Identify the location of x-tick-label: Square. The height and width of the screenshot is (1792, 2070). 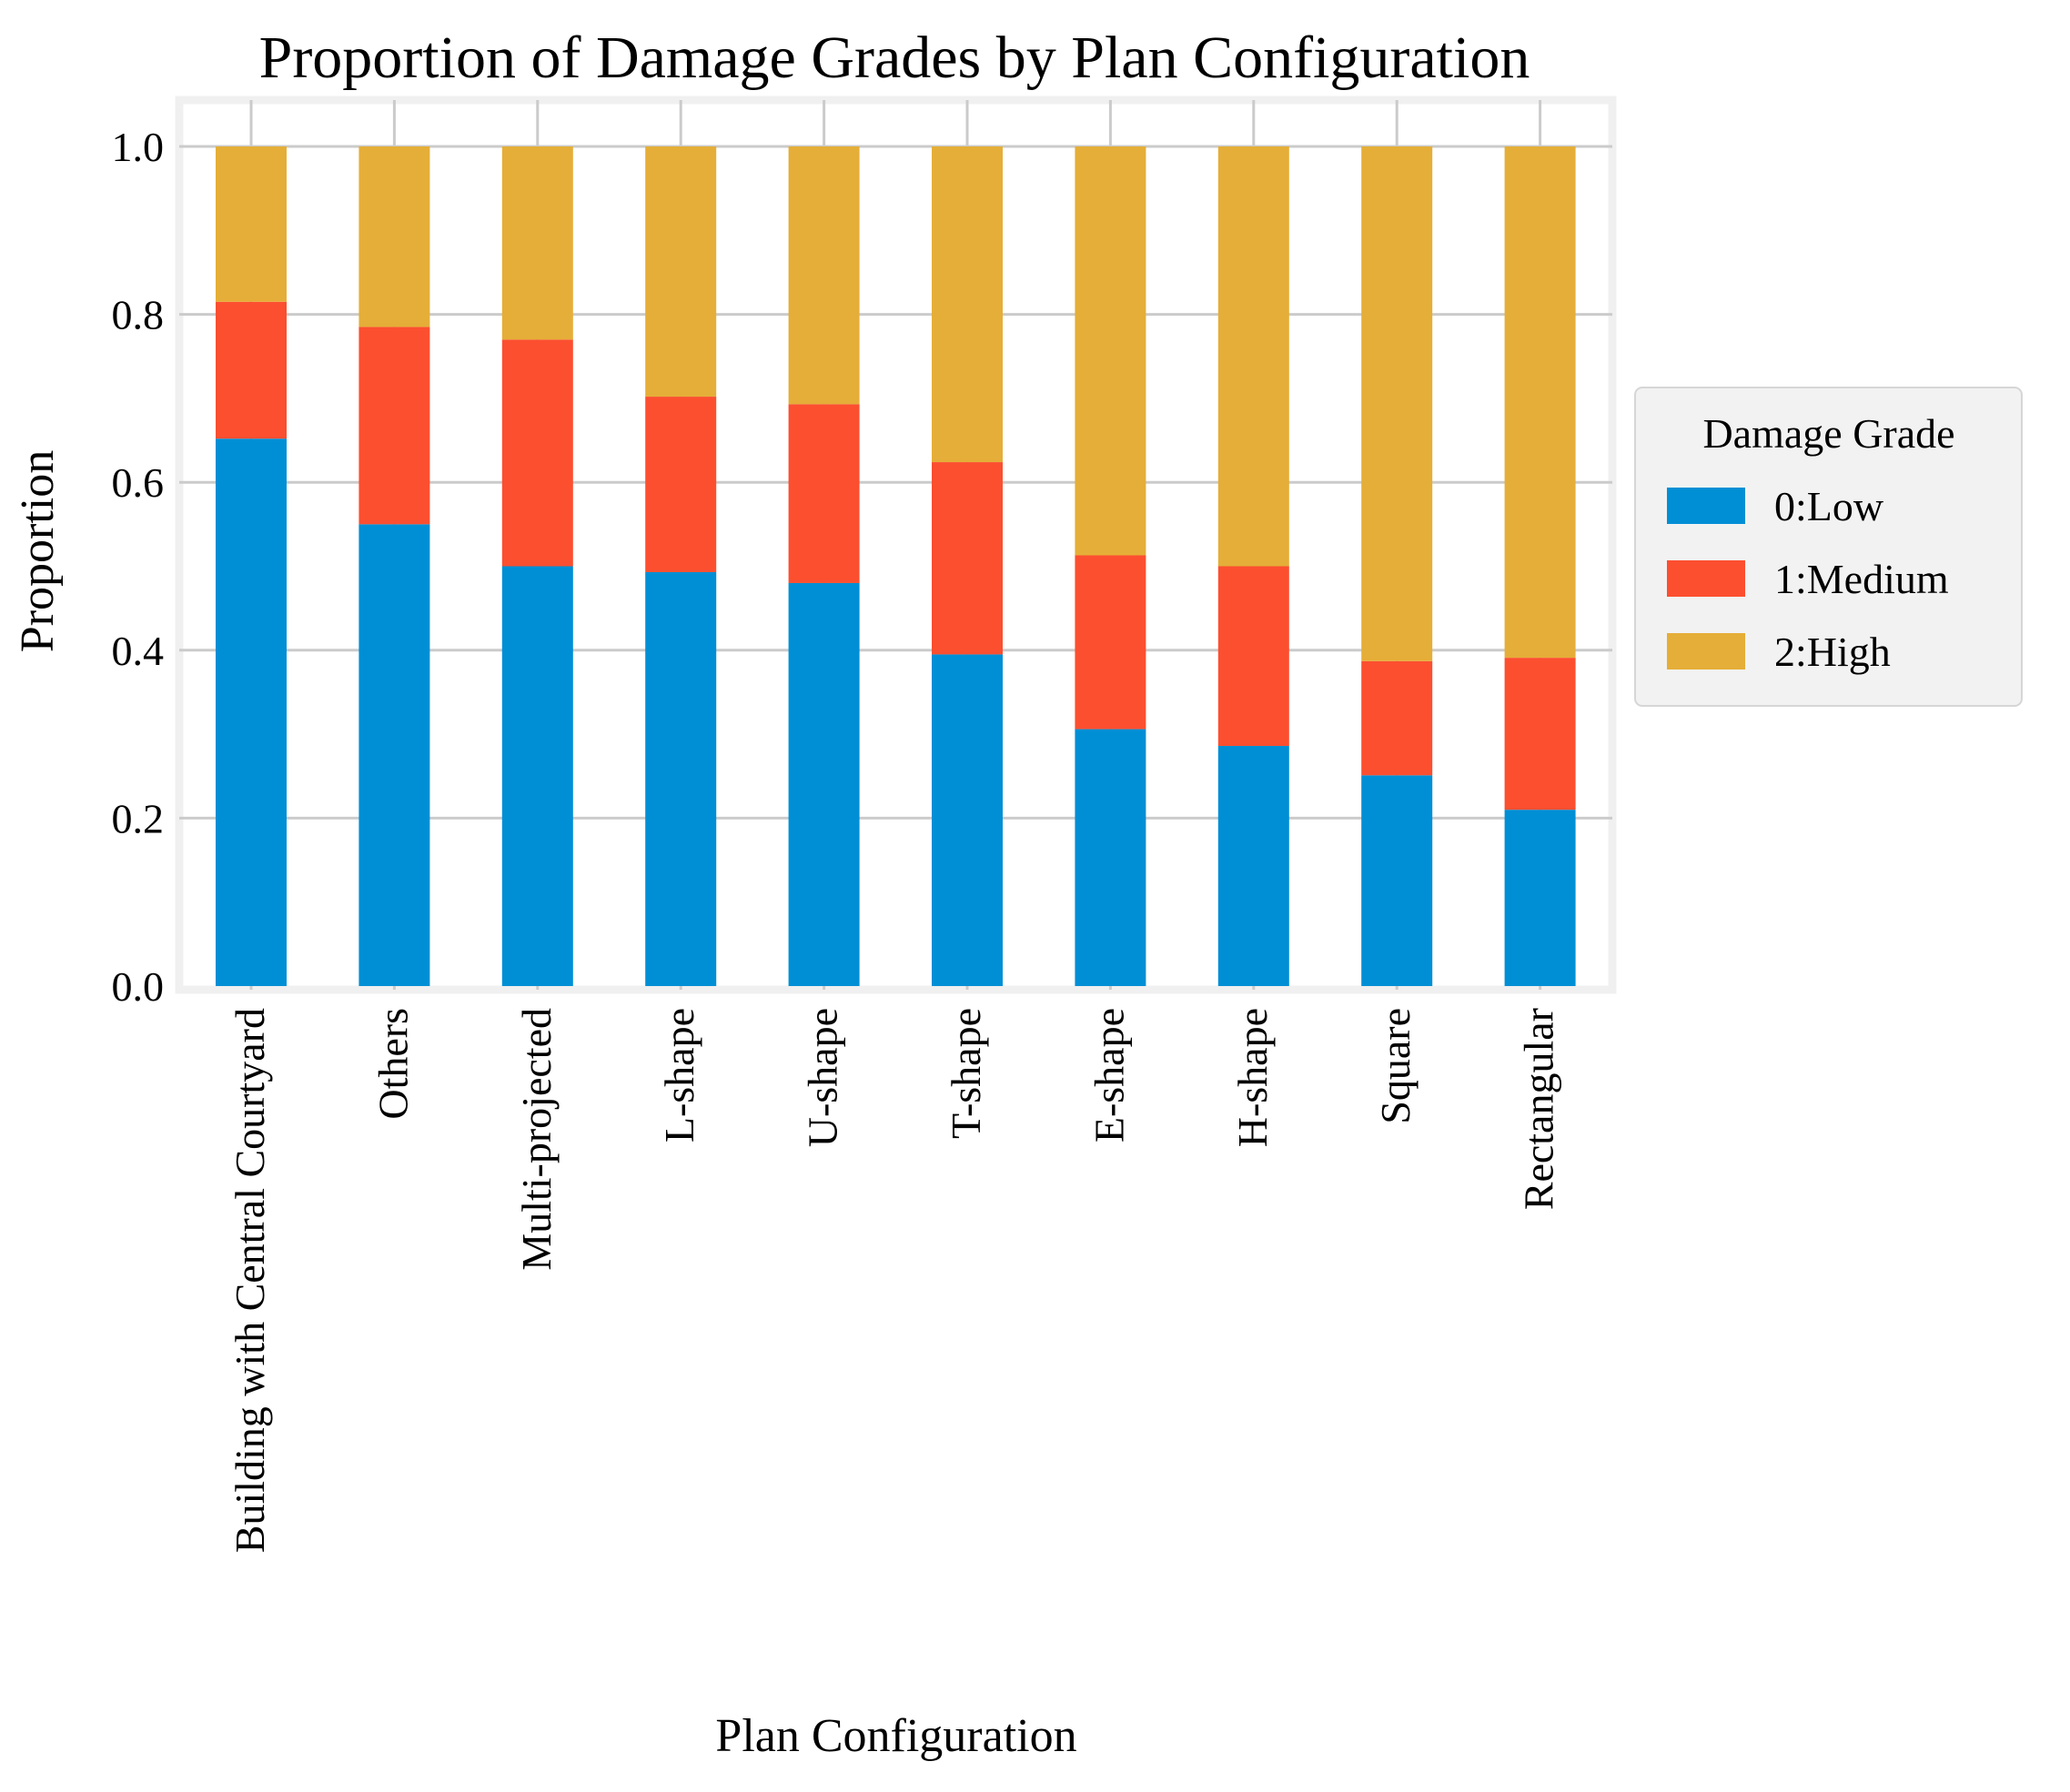
(1395, 1066).